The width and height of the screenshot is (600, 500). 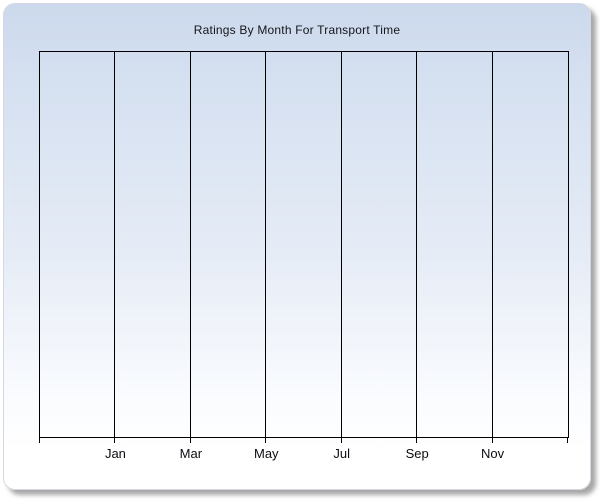 What do you see at coordinates (417, 453) in the screenshot?
I see `x-tick-label: Sep` at bounding box center [417, 453].